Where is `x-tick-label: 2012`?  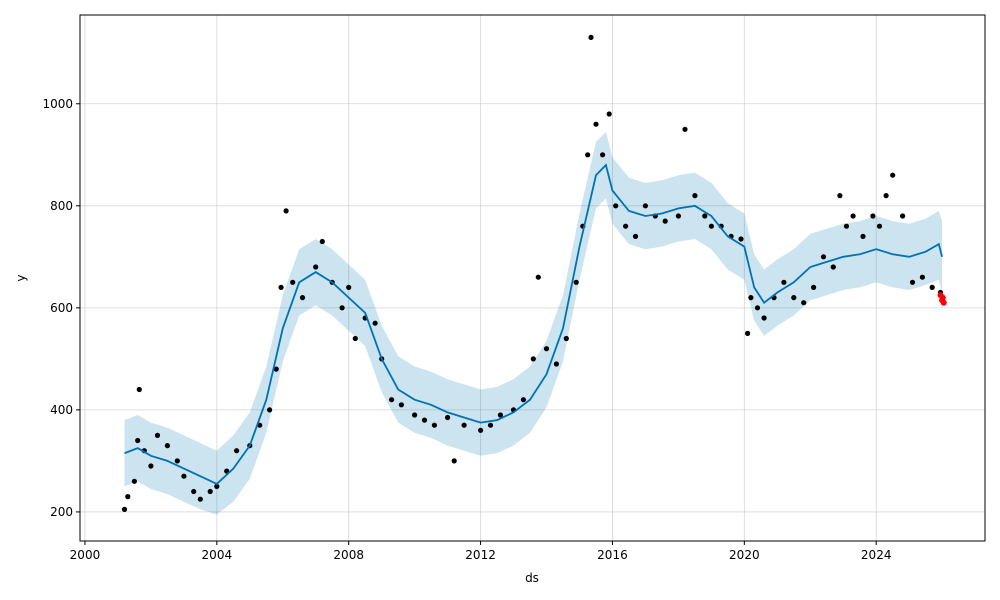 x-tick-label: 2012 is located at coordinates (480, 555).